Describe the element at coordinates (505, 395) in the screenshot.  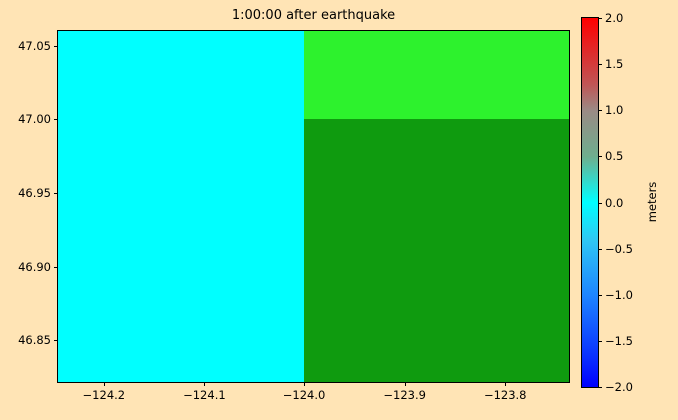
I see `x-tick-label: −123.8` at that location.